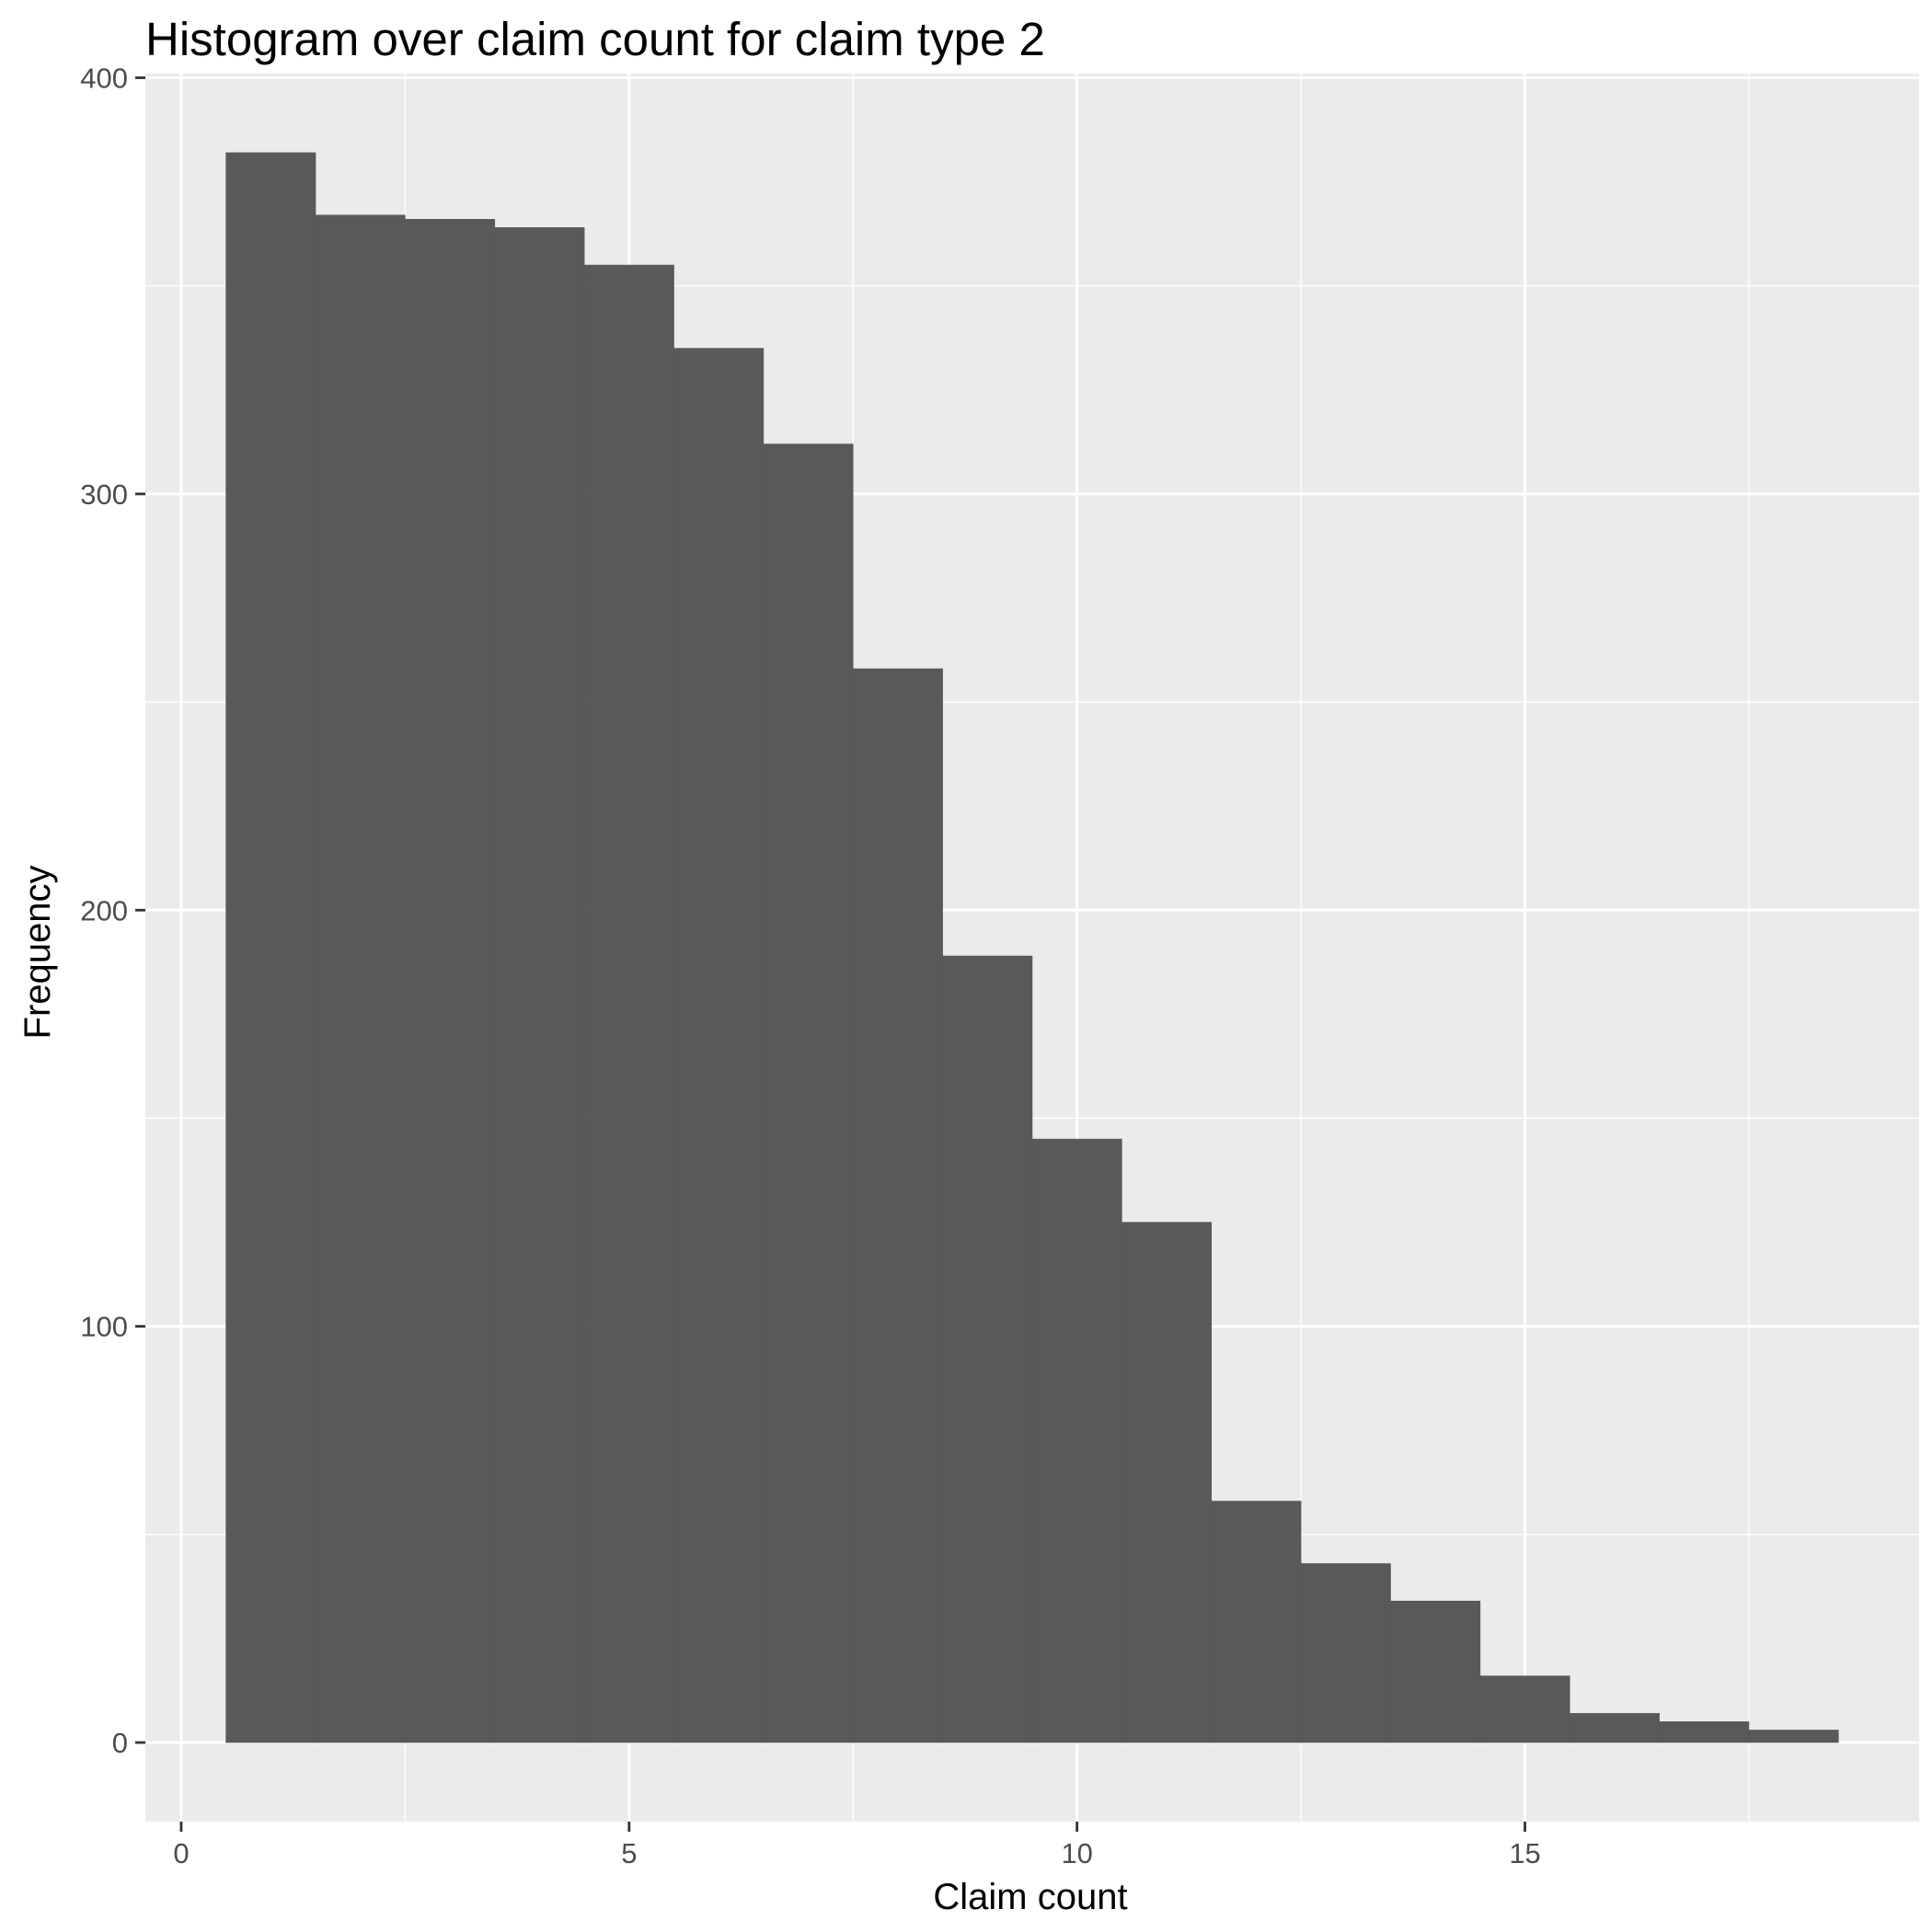  Describe the element at coordinates (1076, 1853) in the screenshot. I see `x-tick-label: 10` at that location.